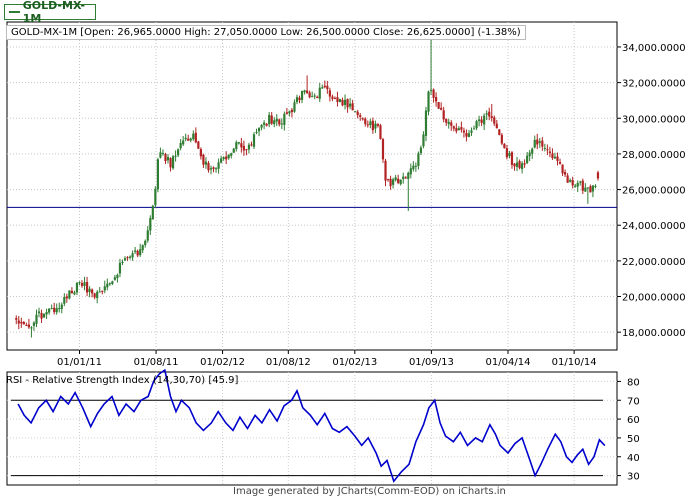 This screenshot has height=500, width=700. Describe the element at coordinates (654, 298) in the screenshot. I see `price-y-tick-label: 20,000.0000` at that location.